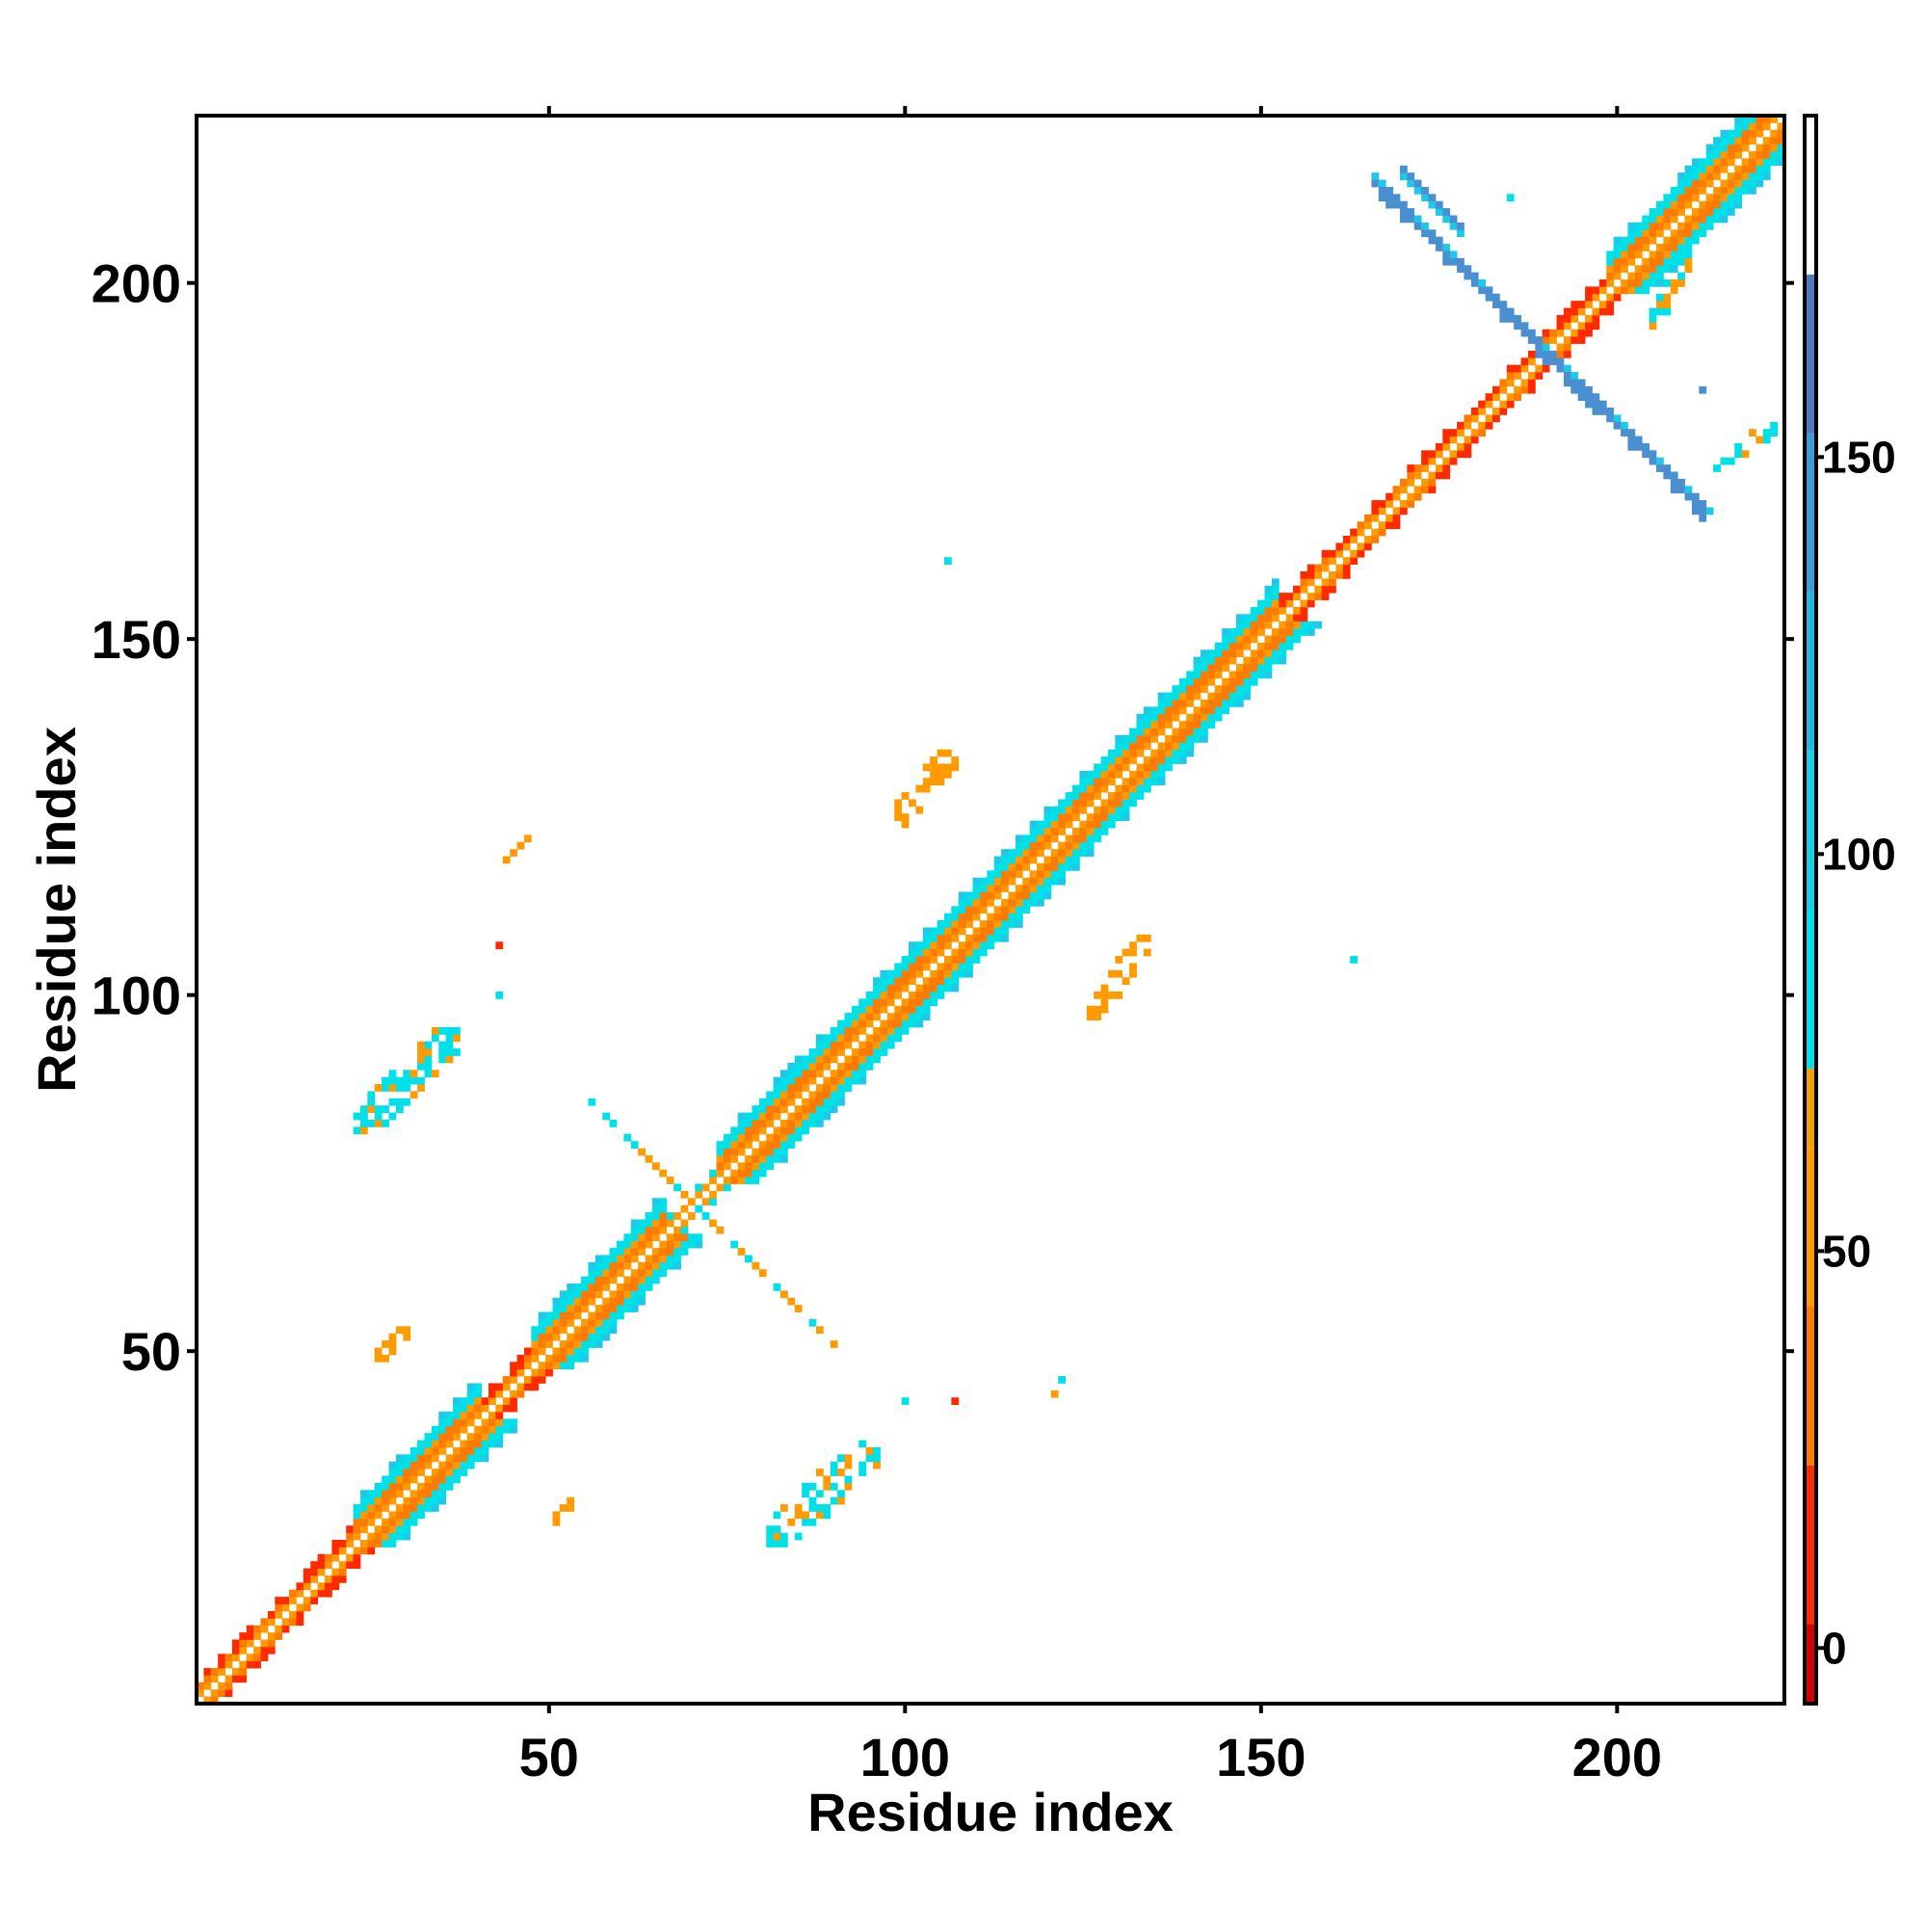  Describe the element at coordinates (151, 1351) in the screenshot. I see `y-tick-label: 50` at that location.